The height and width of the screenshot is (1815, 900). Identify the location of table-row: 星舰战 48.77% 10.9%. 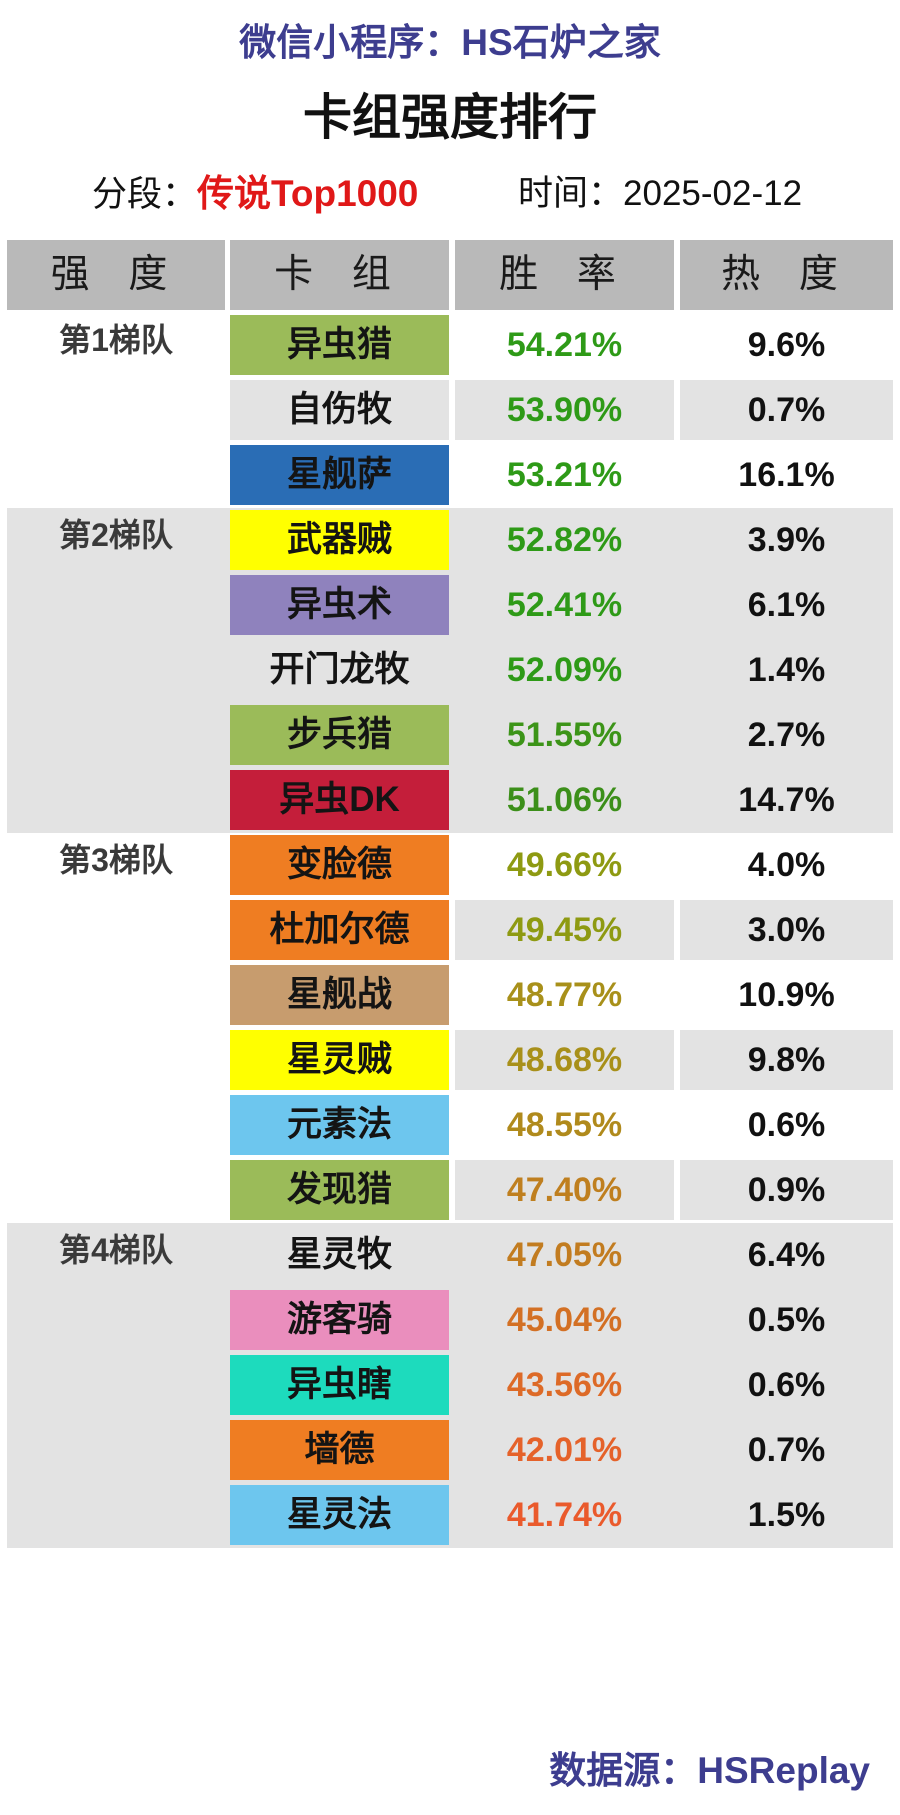
(450, 995).